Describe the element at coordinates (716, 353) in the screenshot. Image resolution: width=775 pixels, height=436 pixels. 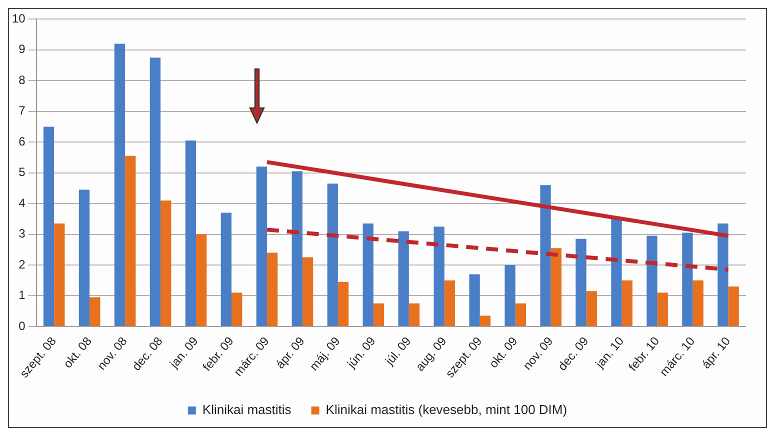
I see `x-tick-label: ápr. 10` at that location.